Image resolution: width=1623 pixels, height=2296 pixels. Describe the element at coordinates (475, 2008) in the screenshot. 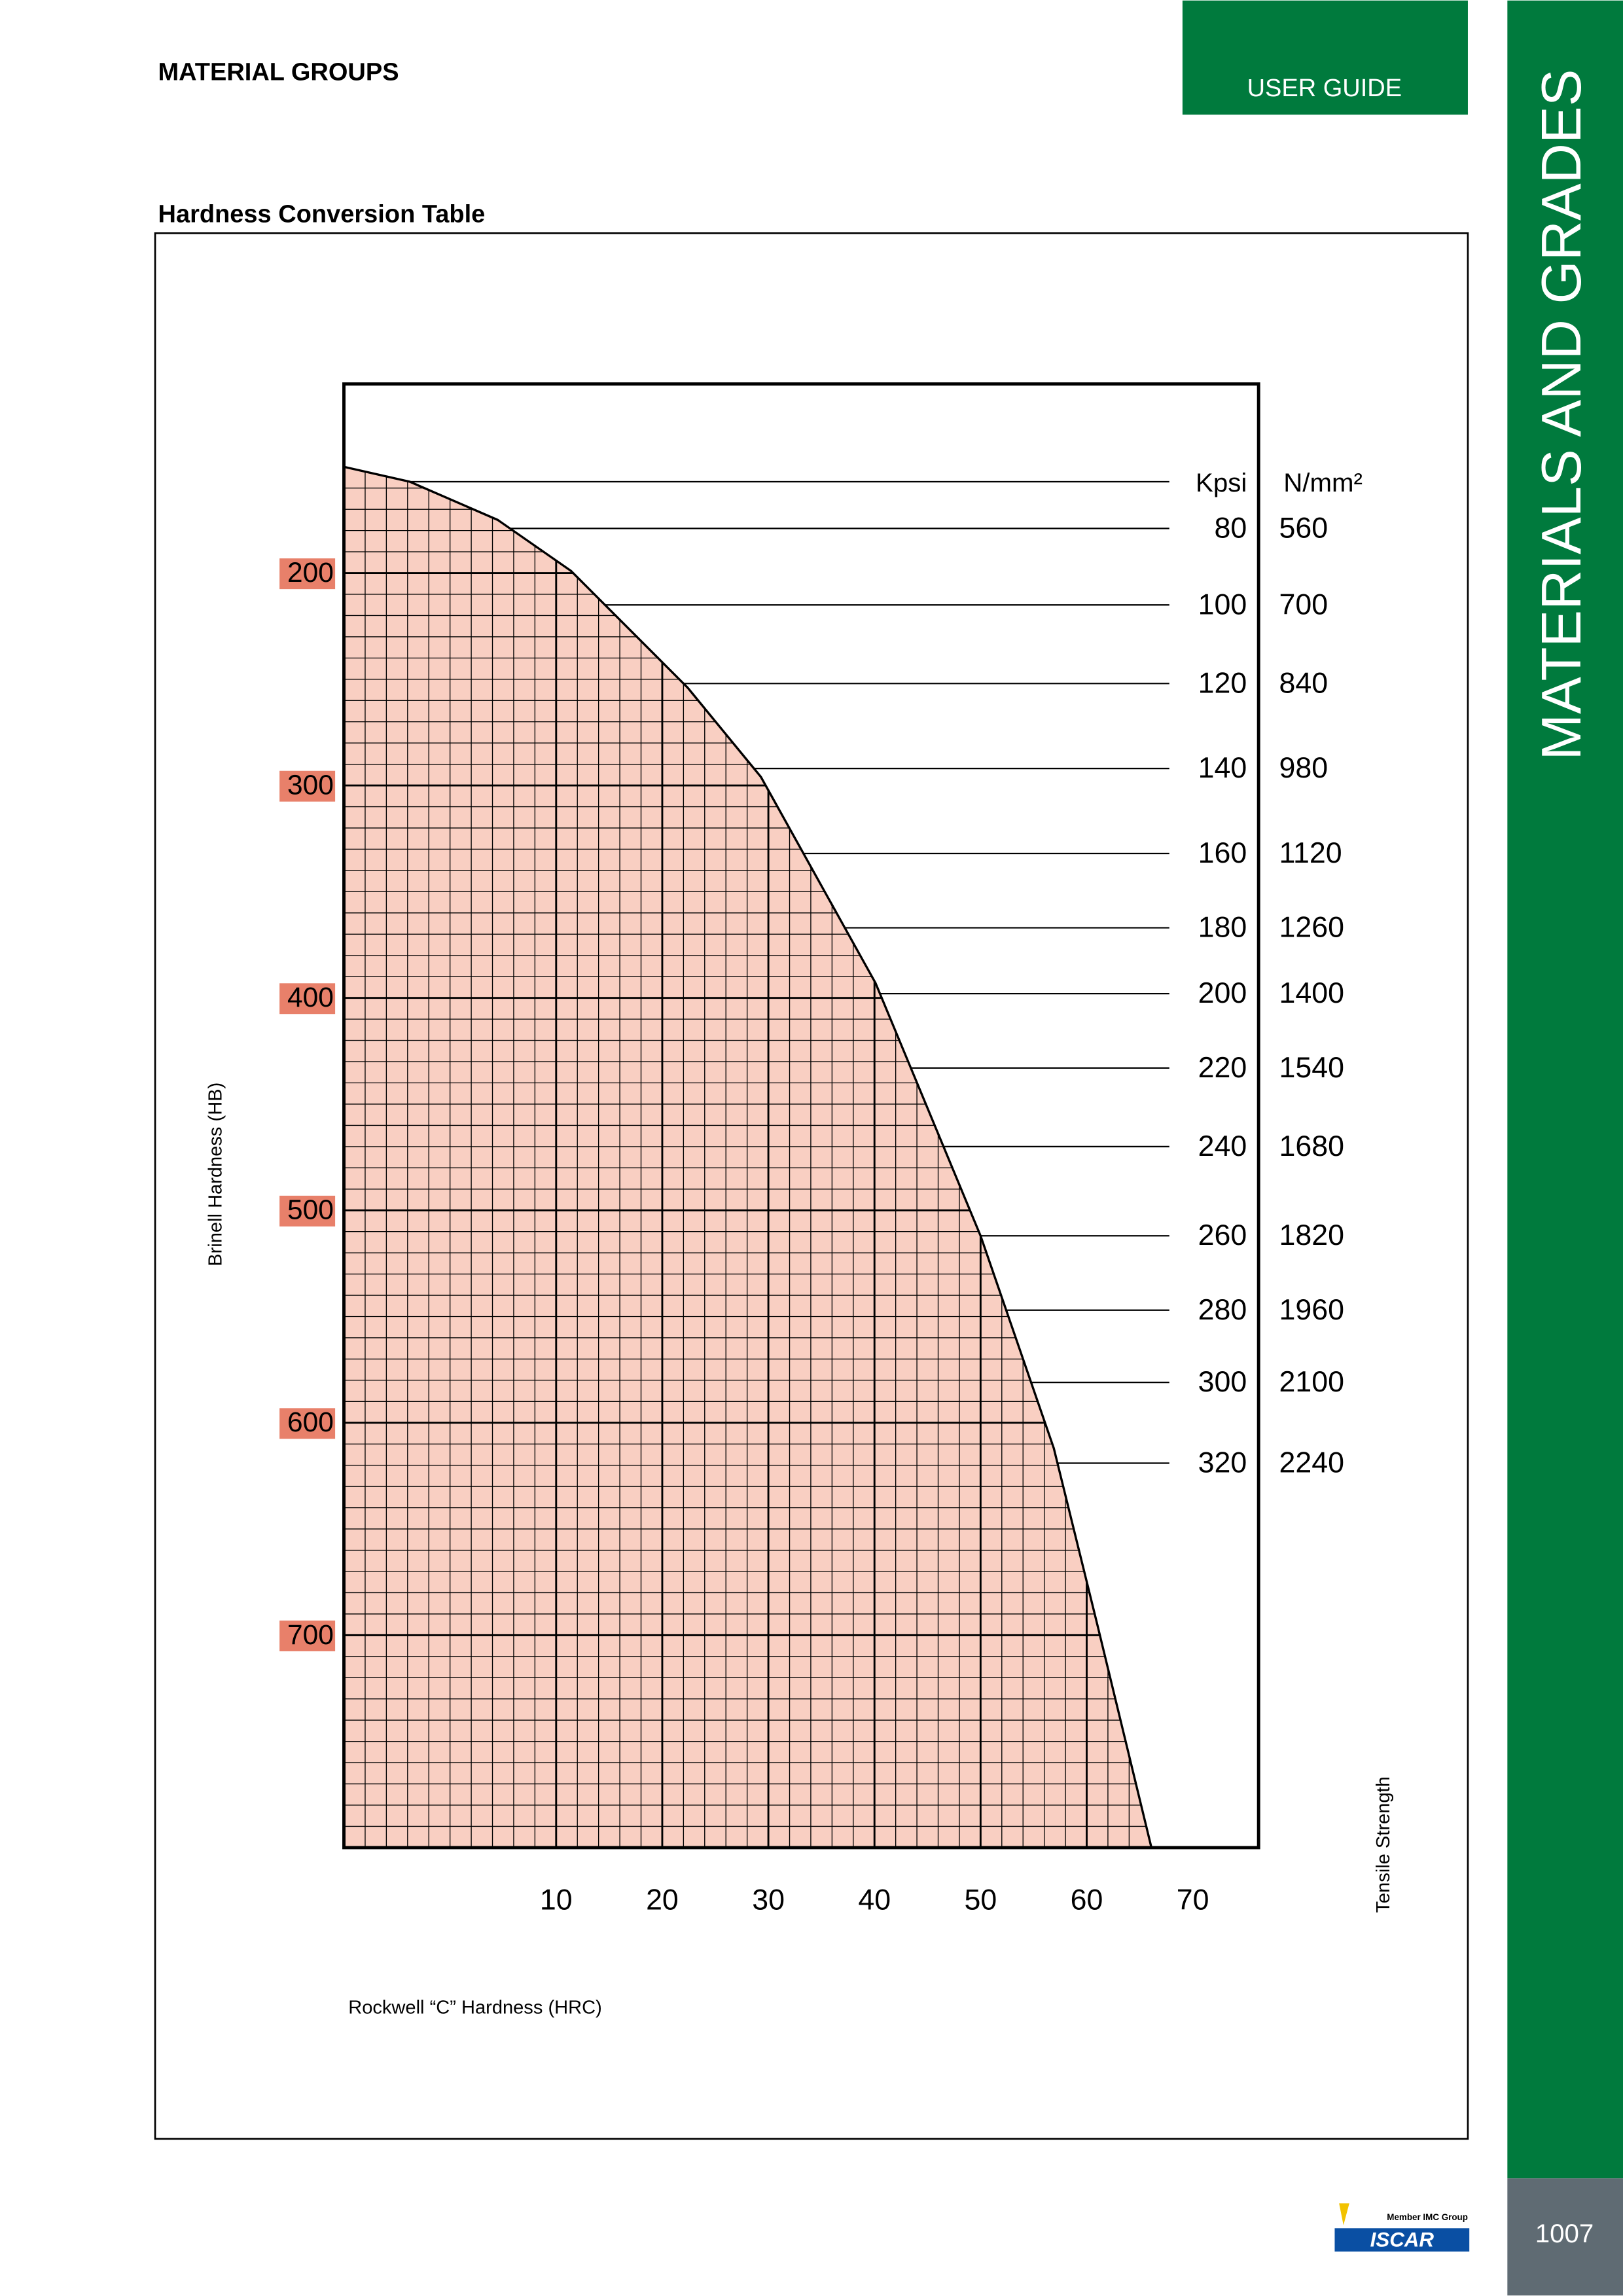

I see `x-axis-label: Rockwell “C” Hardness (HRC)` at that location.